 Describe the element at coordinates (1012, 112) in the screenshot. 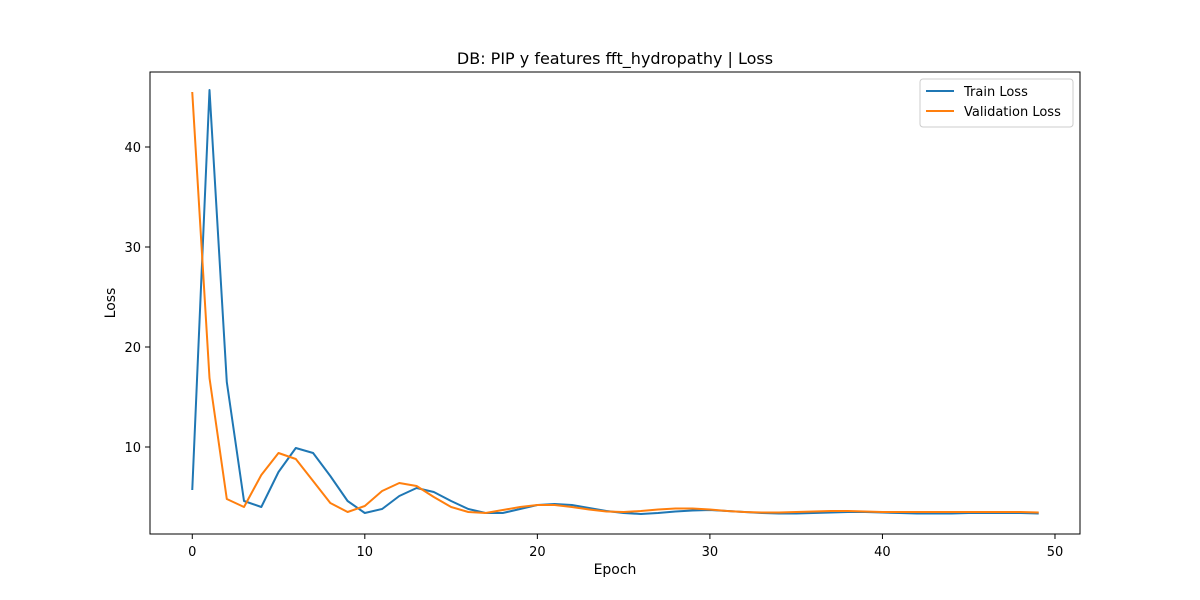

I see `legend-label-validation: Validation Loss` at that location.